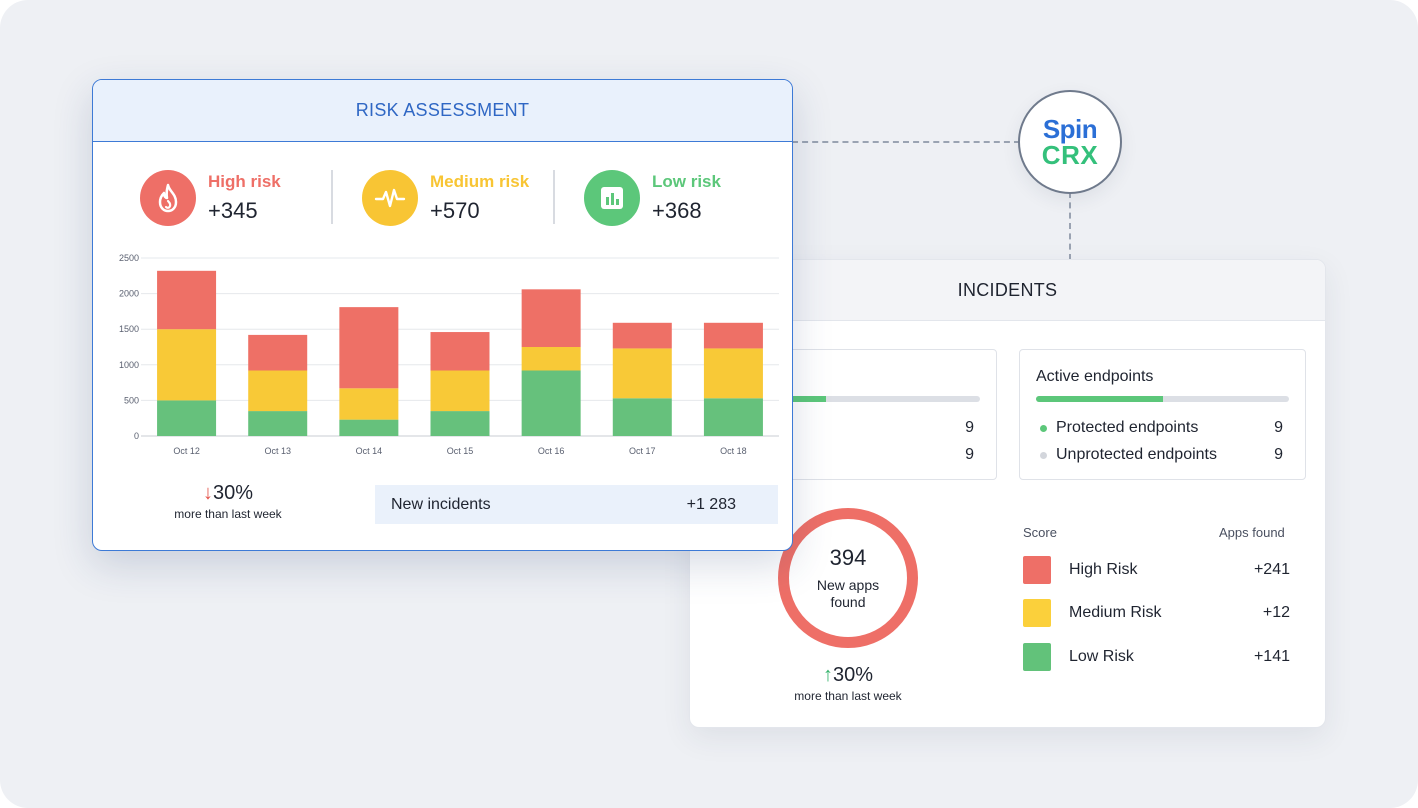 This screenshot has width=1418, height=808. What do you see at coordinates (642, 451) in the screenshot?
I see `x-tick-label: Oct 17` at bounding box center [642, 451].